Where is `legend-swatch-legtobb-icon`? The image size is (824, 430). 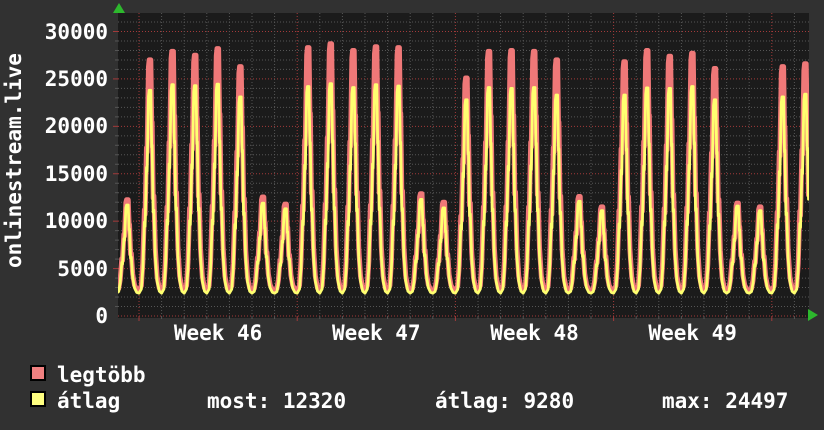
legend-swatch-legtobb-icon is located at coordinates (38, 373).